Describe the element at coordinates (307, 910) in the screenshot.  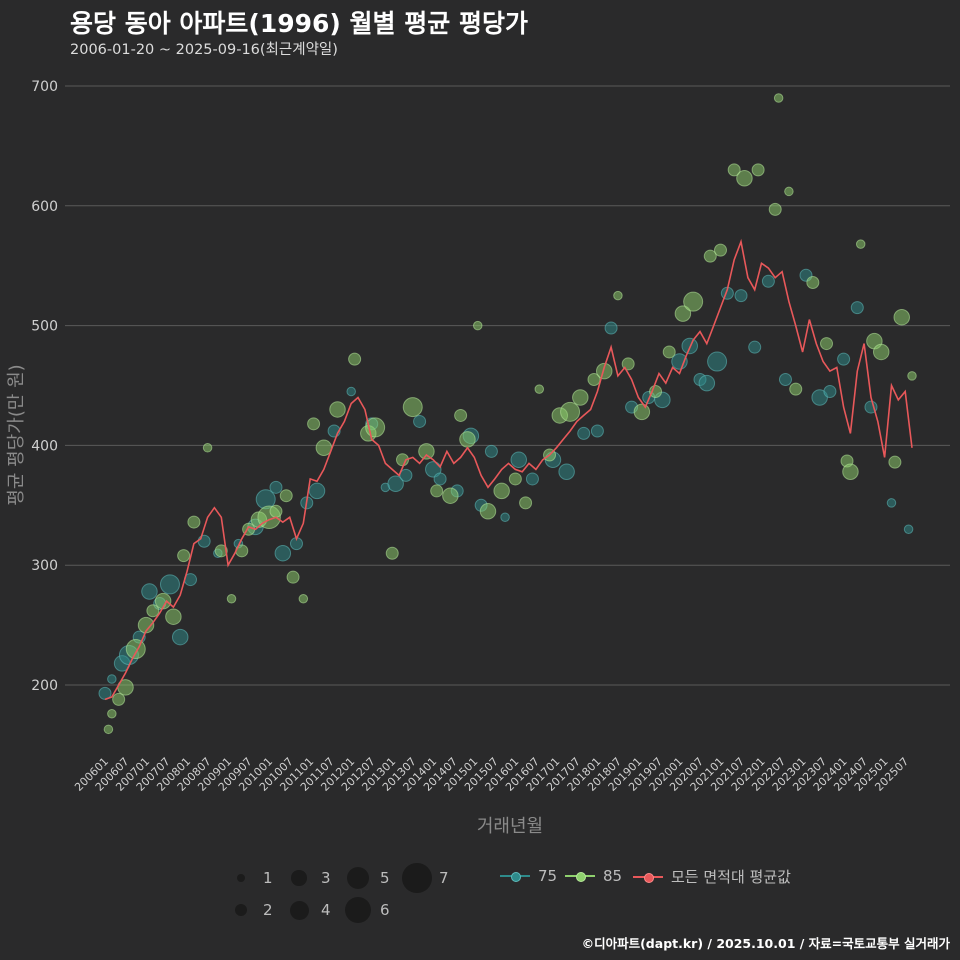
I see `size-legend-item-4: 4` at that location.